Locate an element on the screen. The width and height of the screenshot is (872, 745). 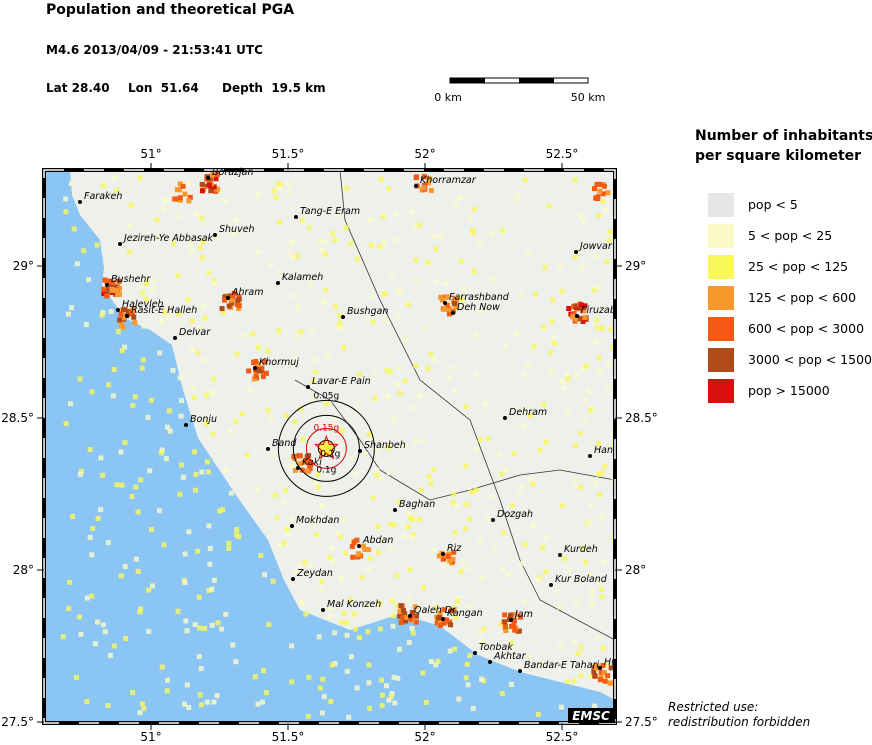
lon-label: 51.5° is located at coordinates (288, 737).